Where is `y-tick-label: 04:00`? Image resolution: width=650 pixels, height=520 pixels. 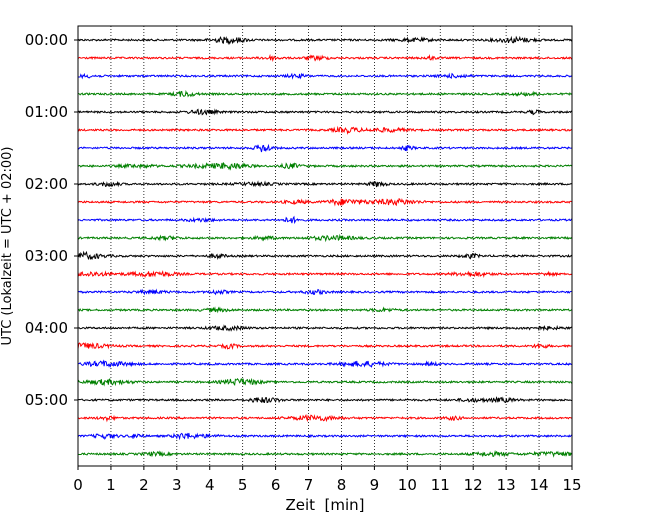 y-tick-label: 04:00 is located at coordinates (46, 328).